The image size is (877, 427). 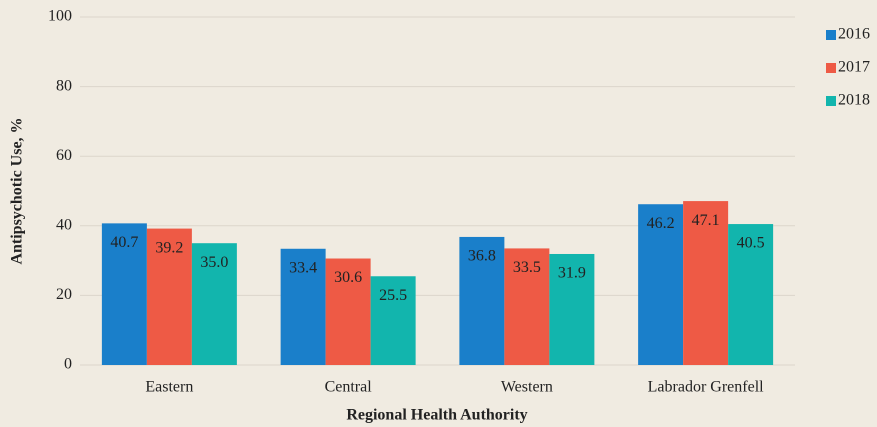 What do you see at coordinates (64, 294) in the screenshot?
I see `y-tick-label: 20` at bounding box center [64, 294].